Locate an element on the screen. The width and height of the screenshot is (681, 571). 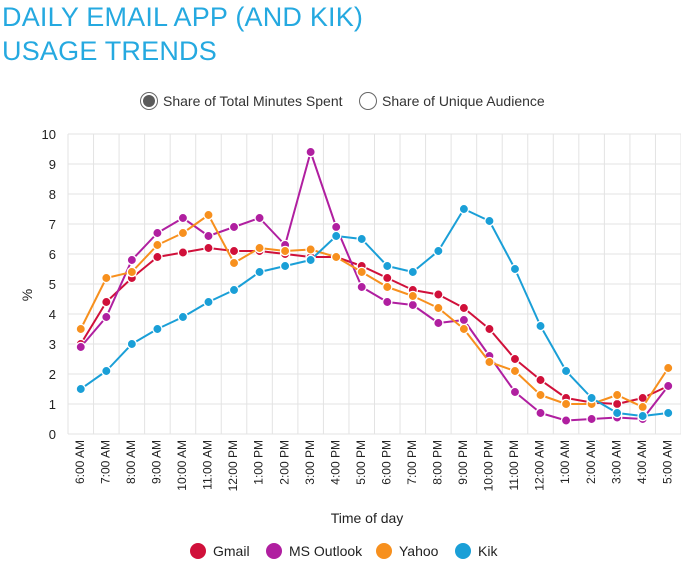
radio-selected-dot-icon is located at coordinates (149, 101).